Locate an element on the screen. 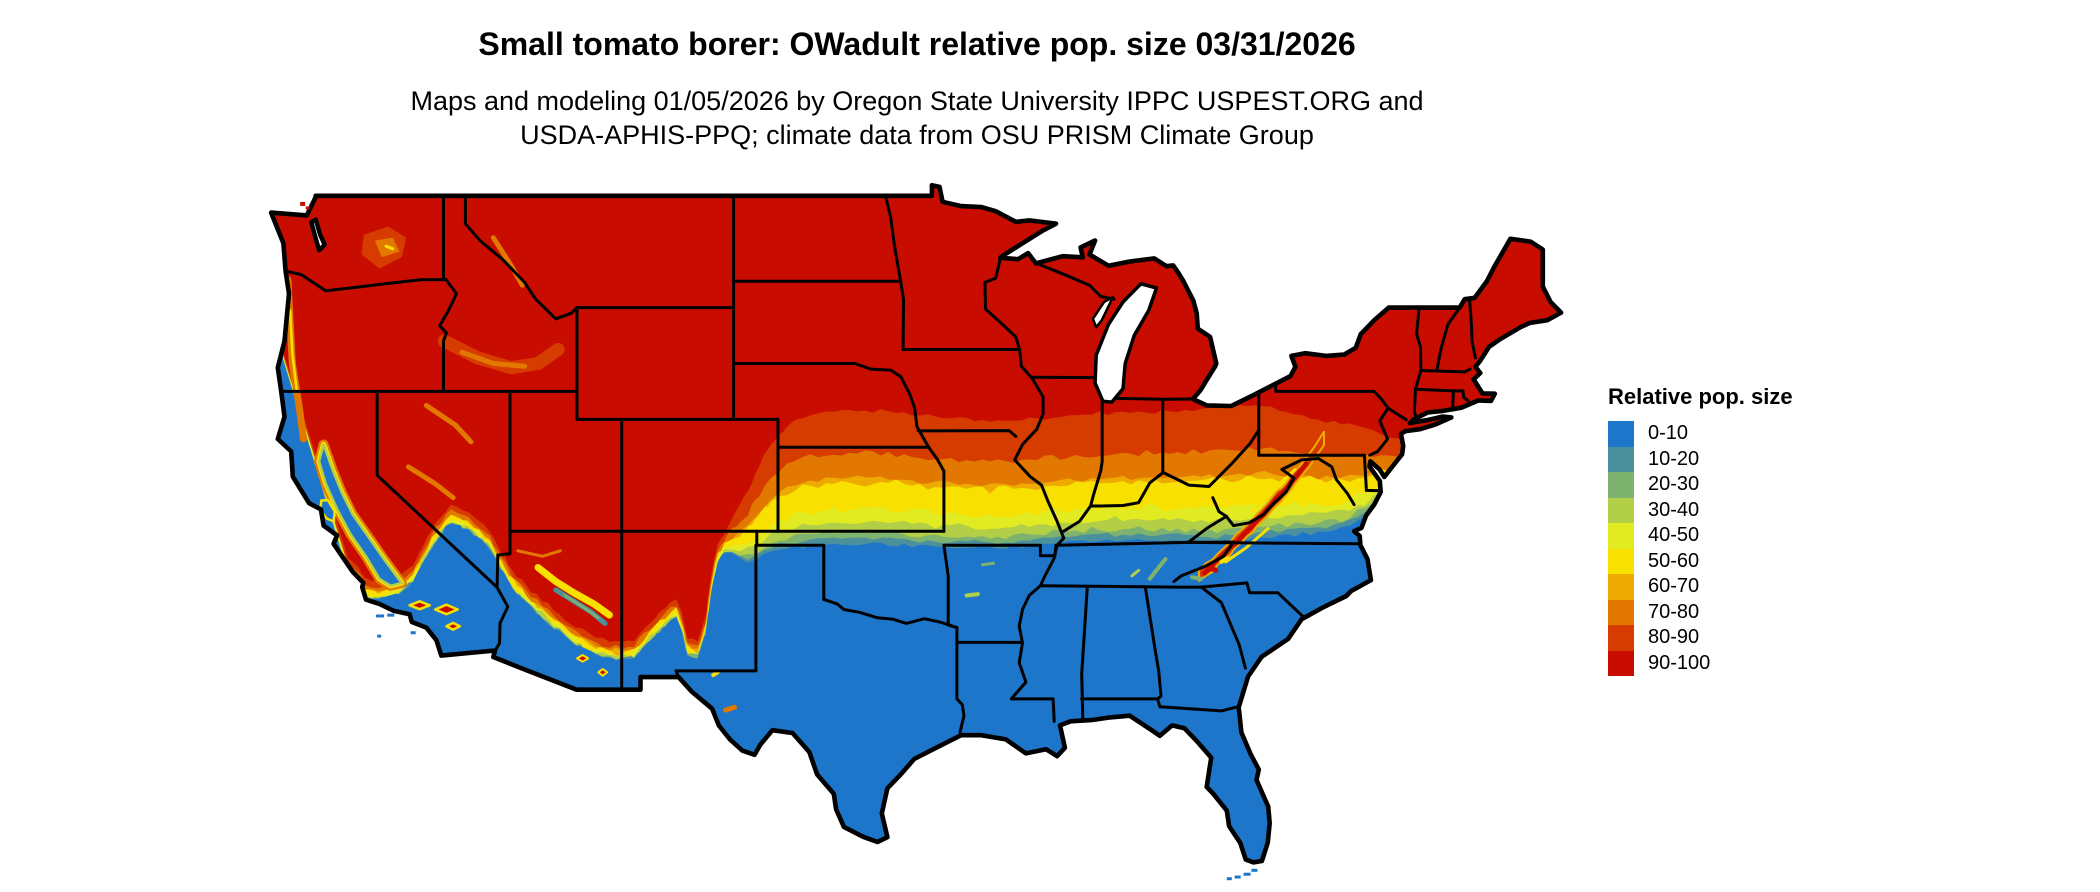 Image resolution: width=2100 pixels, height=892 pixels. legend-title: Relative pop. size is located at coordinates (1700, 396).